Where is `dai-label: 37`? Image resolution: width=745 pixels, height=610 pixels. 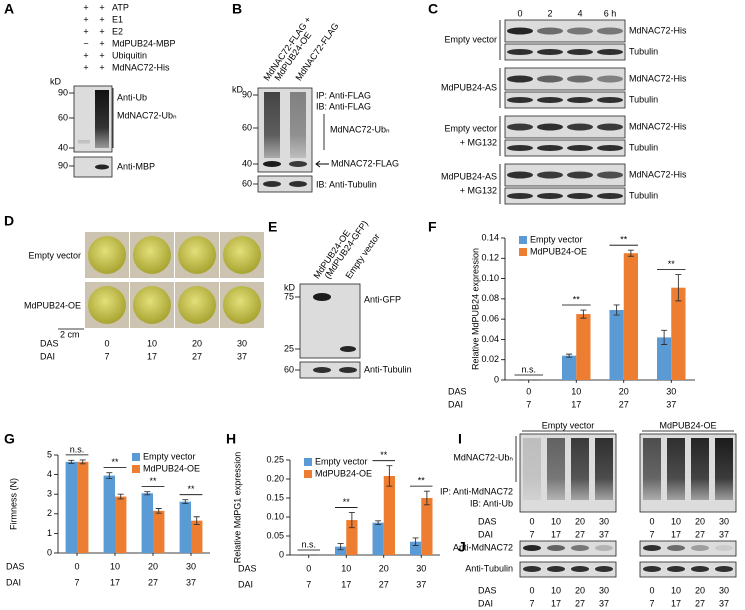 dai-label: 37 is located at coordinates (604, 534).